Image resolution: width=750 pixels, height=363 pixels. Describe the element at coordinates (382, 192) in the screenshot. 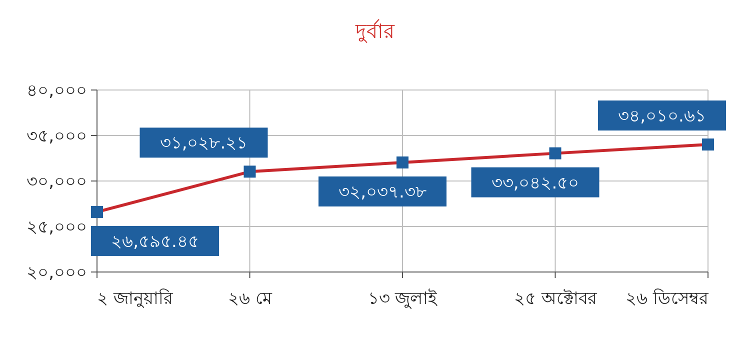

I see `data-label: ৩২,০৩৭.৩৮` at that location.